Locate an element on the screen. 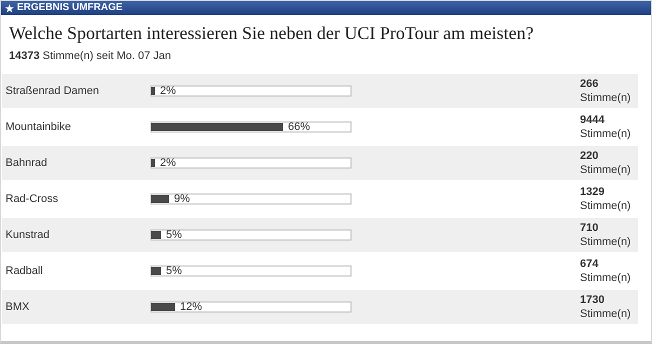 Image resolution: width=654 pixels, height=346 pixels. data-label: 12% is located at coordinates (191, 307).